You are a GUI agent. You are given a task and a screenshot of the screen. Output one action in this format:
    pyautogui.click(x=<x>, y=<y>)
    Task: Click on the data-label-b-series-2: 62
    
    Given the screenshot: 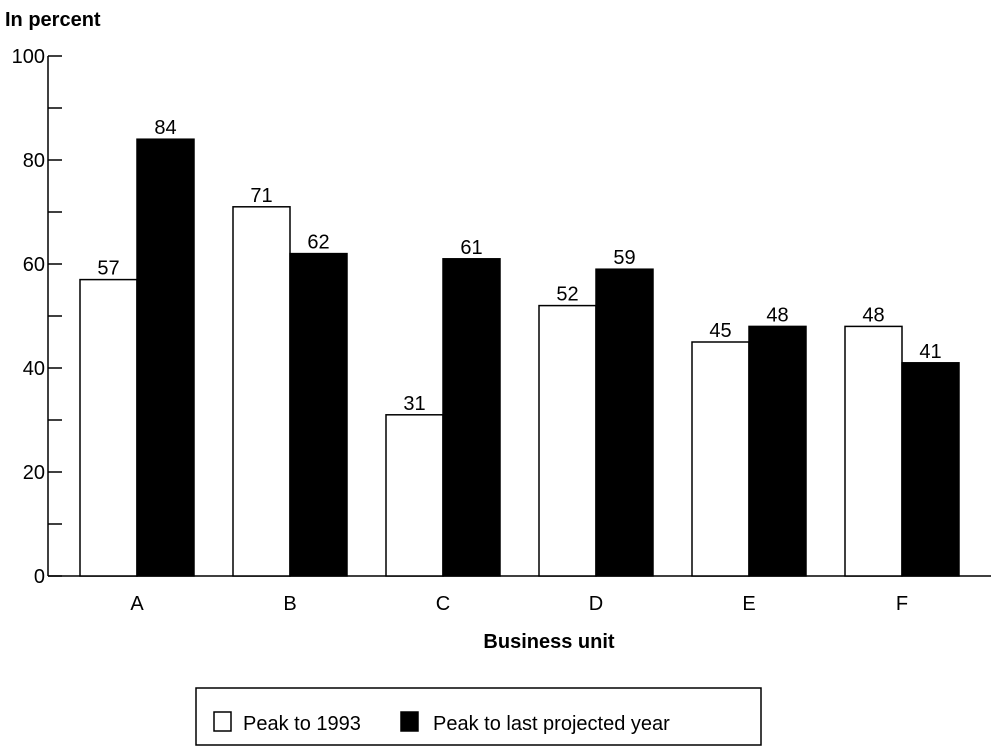 What is the action you would take?
    pyautogui.click(x=318, y=243)
    